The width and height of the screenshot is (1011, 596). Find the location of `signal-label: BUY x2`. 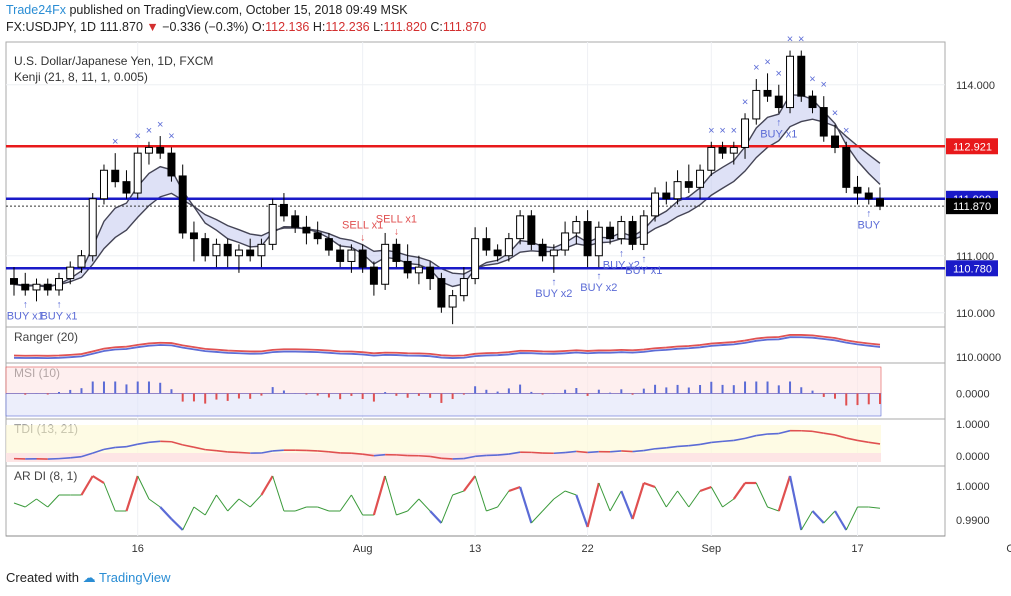

signal-label: BUY x2 is located at coordinates (553, 294).